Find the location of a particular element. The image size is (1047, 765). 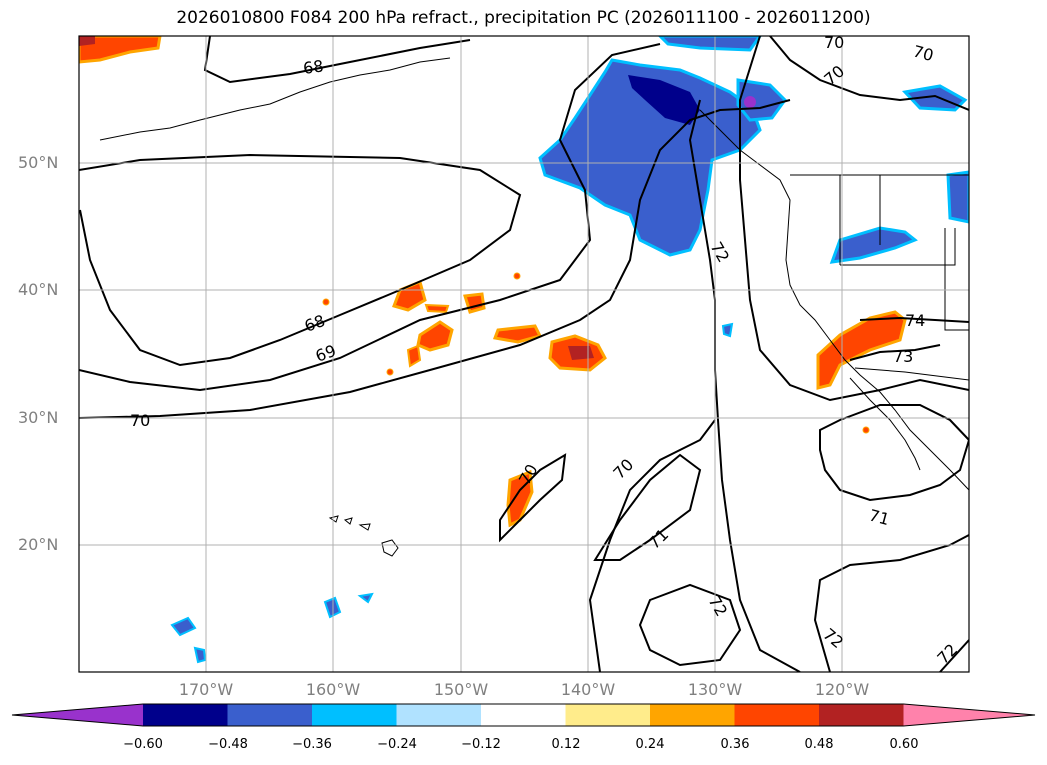

blue-area-pnw is located at coordinates (650, 157).